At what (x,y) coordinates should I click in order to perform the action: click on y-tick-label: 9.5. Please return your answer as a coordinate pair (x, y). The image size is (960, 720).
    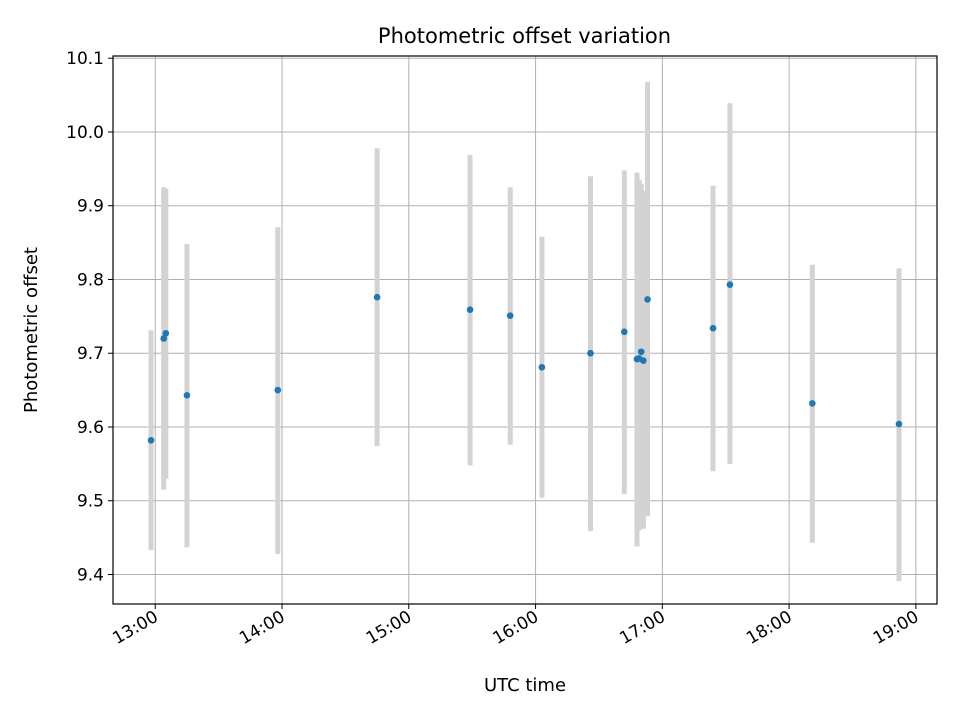
    Looking at the image, I should click on (90, 502).